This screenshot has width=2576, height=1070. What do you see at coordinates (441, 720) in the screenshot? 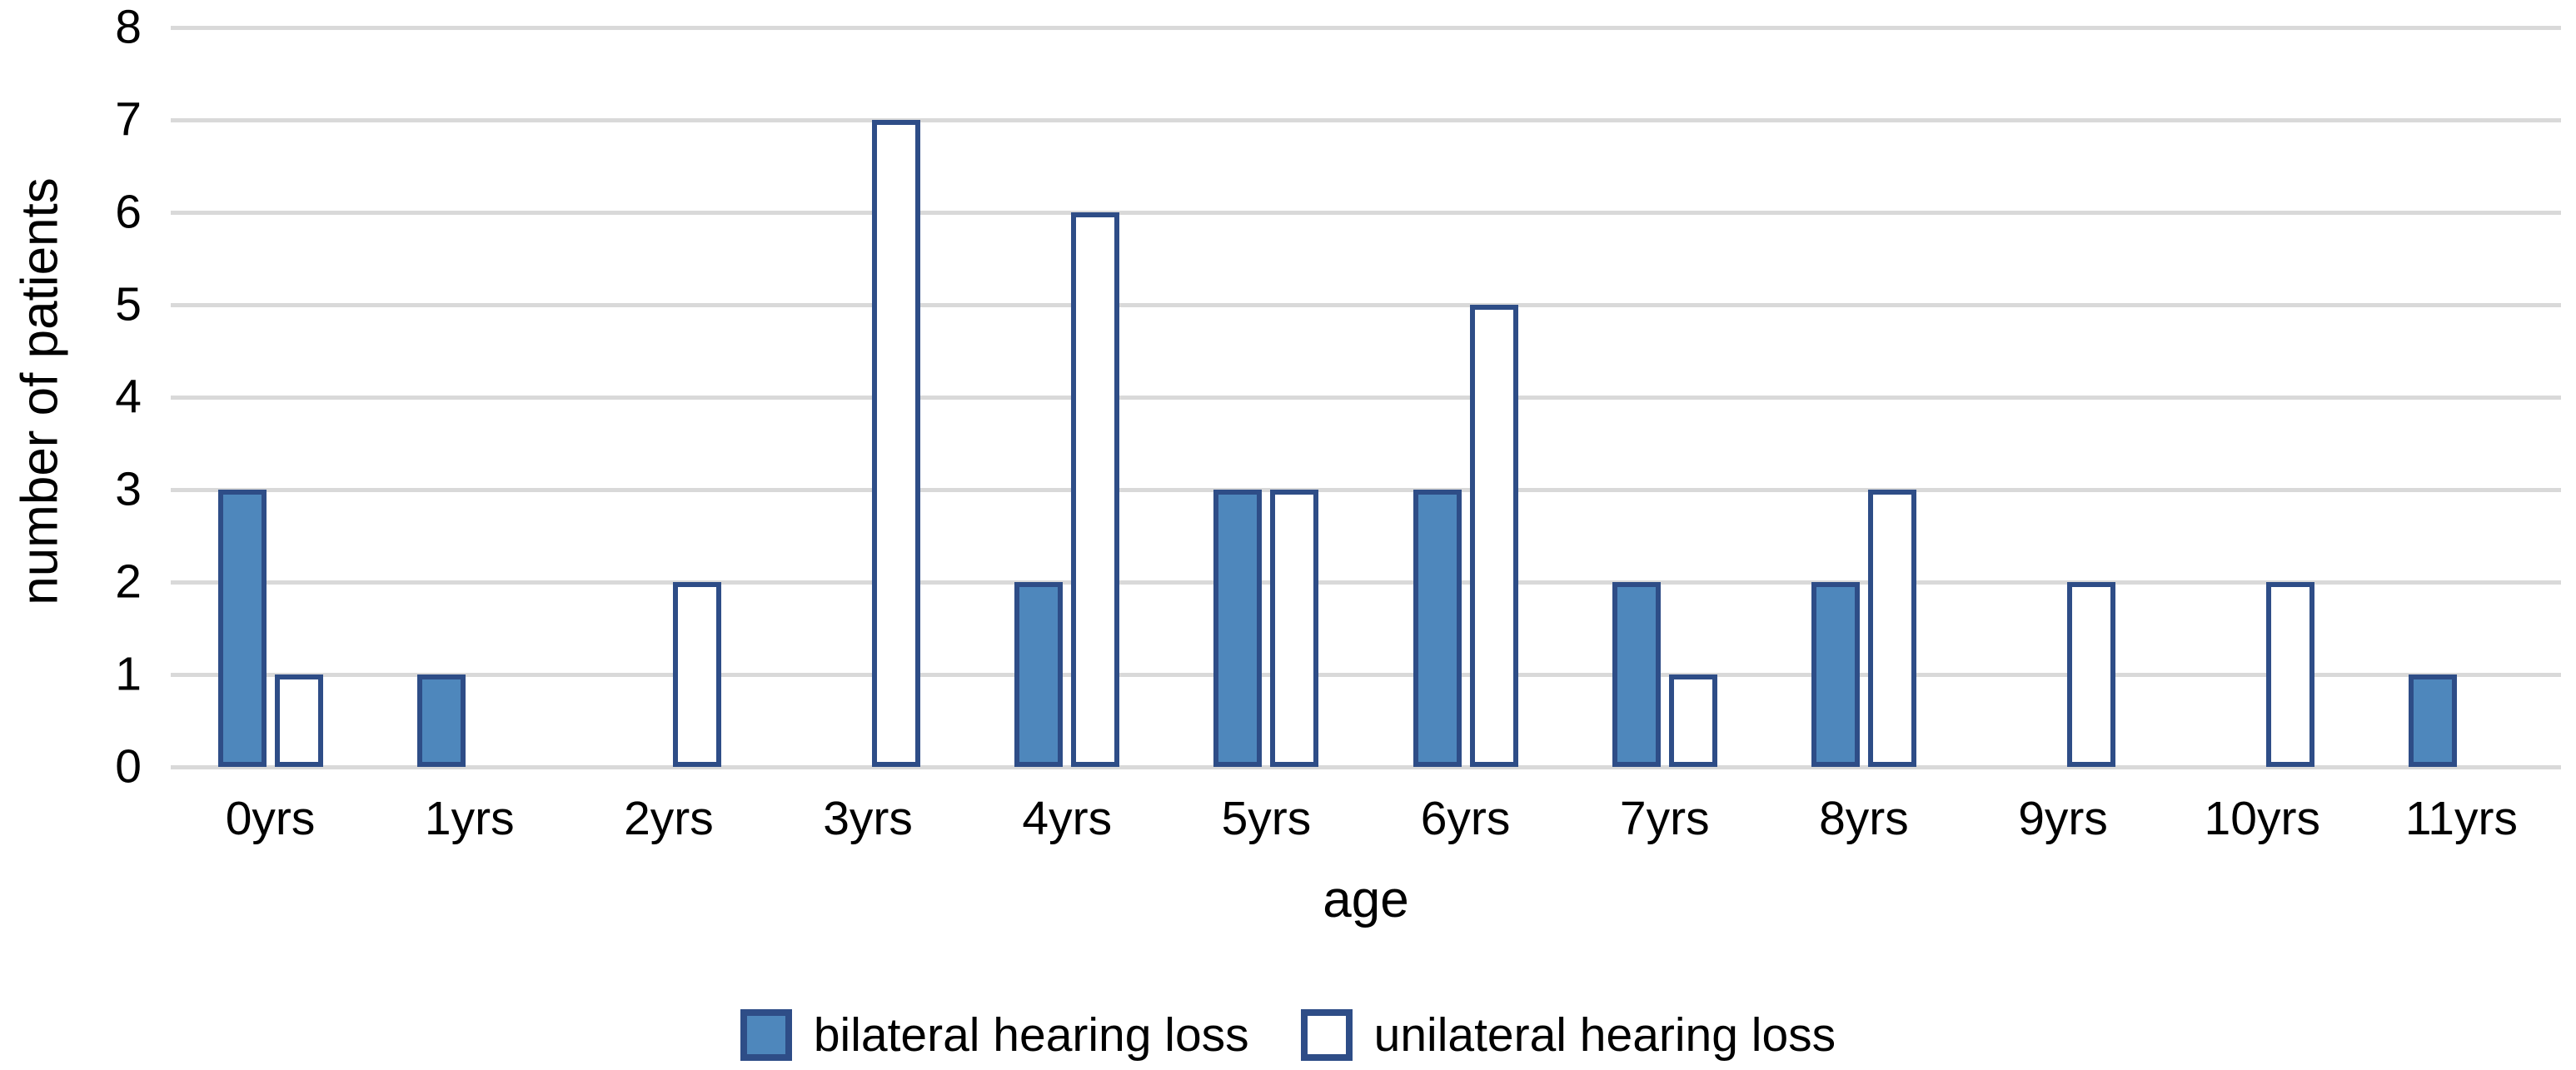
I see `bar-bilateral-1yrs` at bounding box center [441, 720].